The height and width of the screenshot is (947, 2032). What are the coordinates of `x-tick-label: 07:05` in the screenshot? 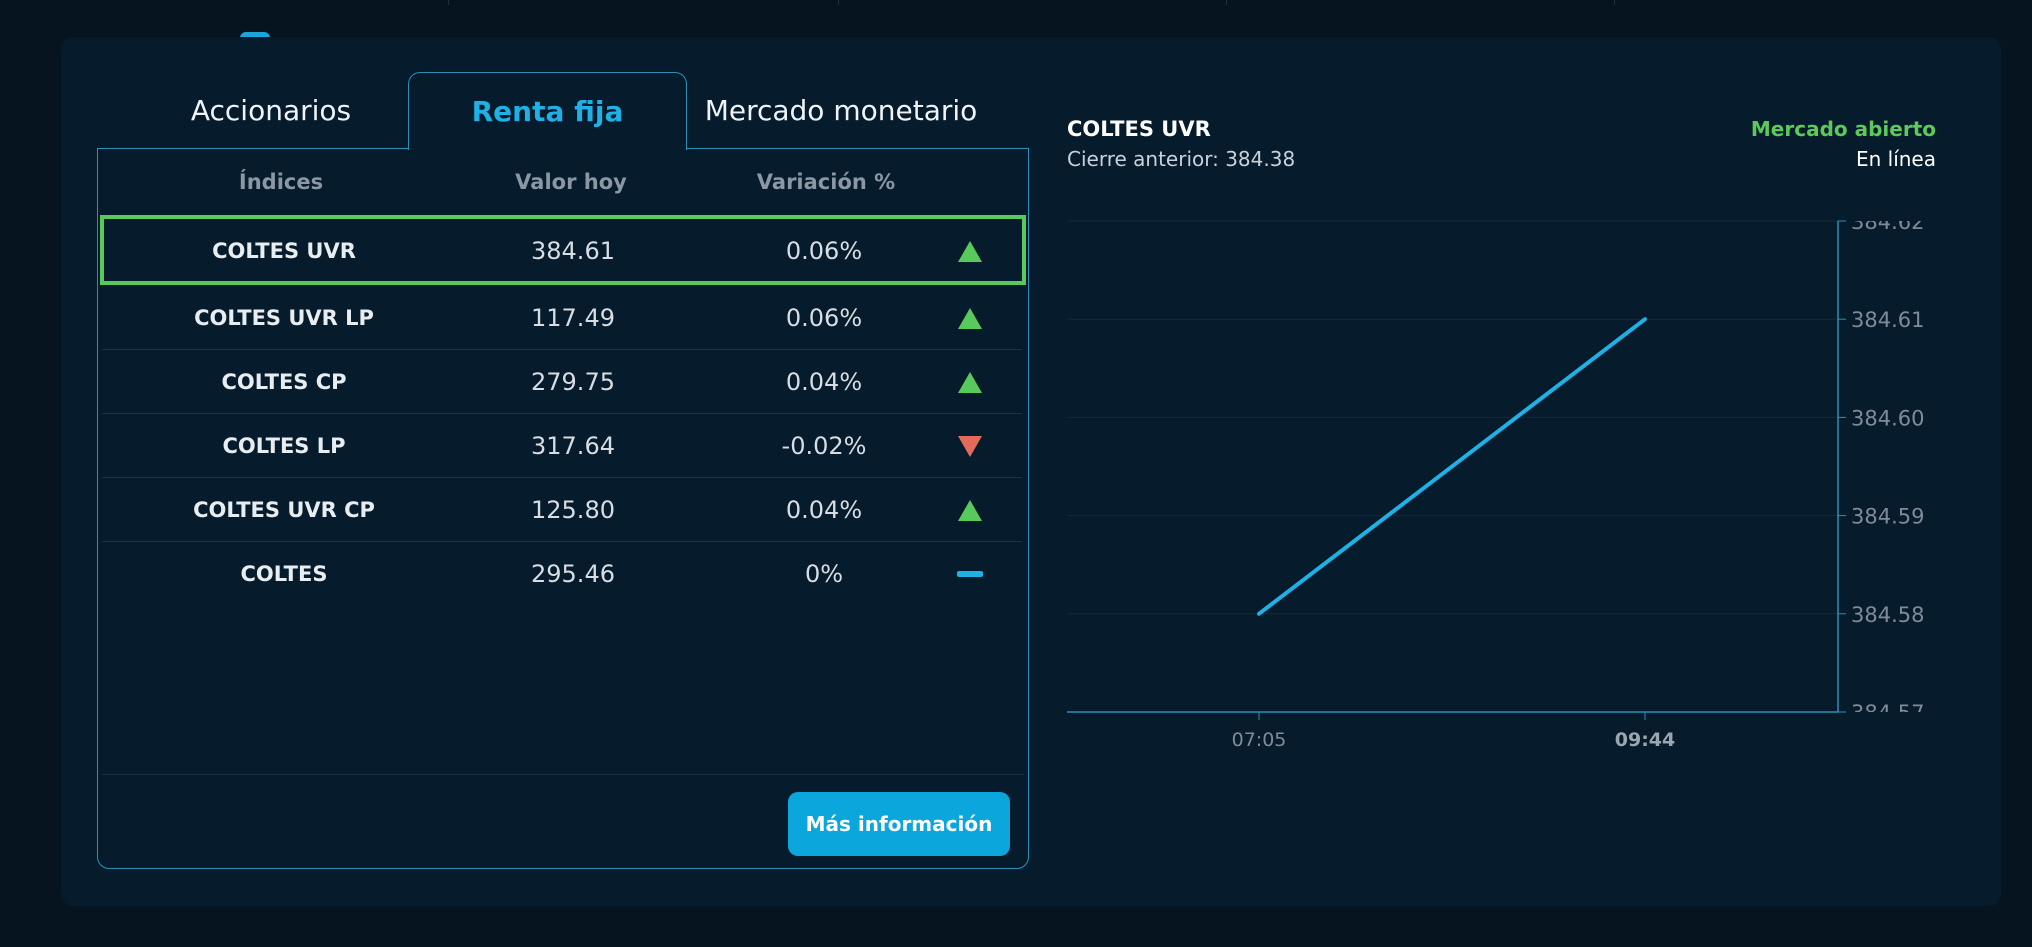 It's located at (1259, 740).